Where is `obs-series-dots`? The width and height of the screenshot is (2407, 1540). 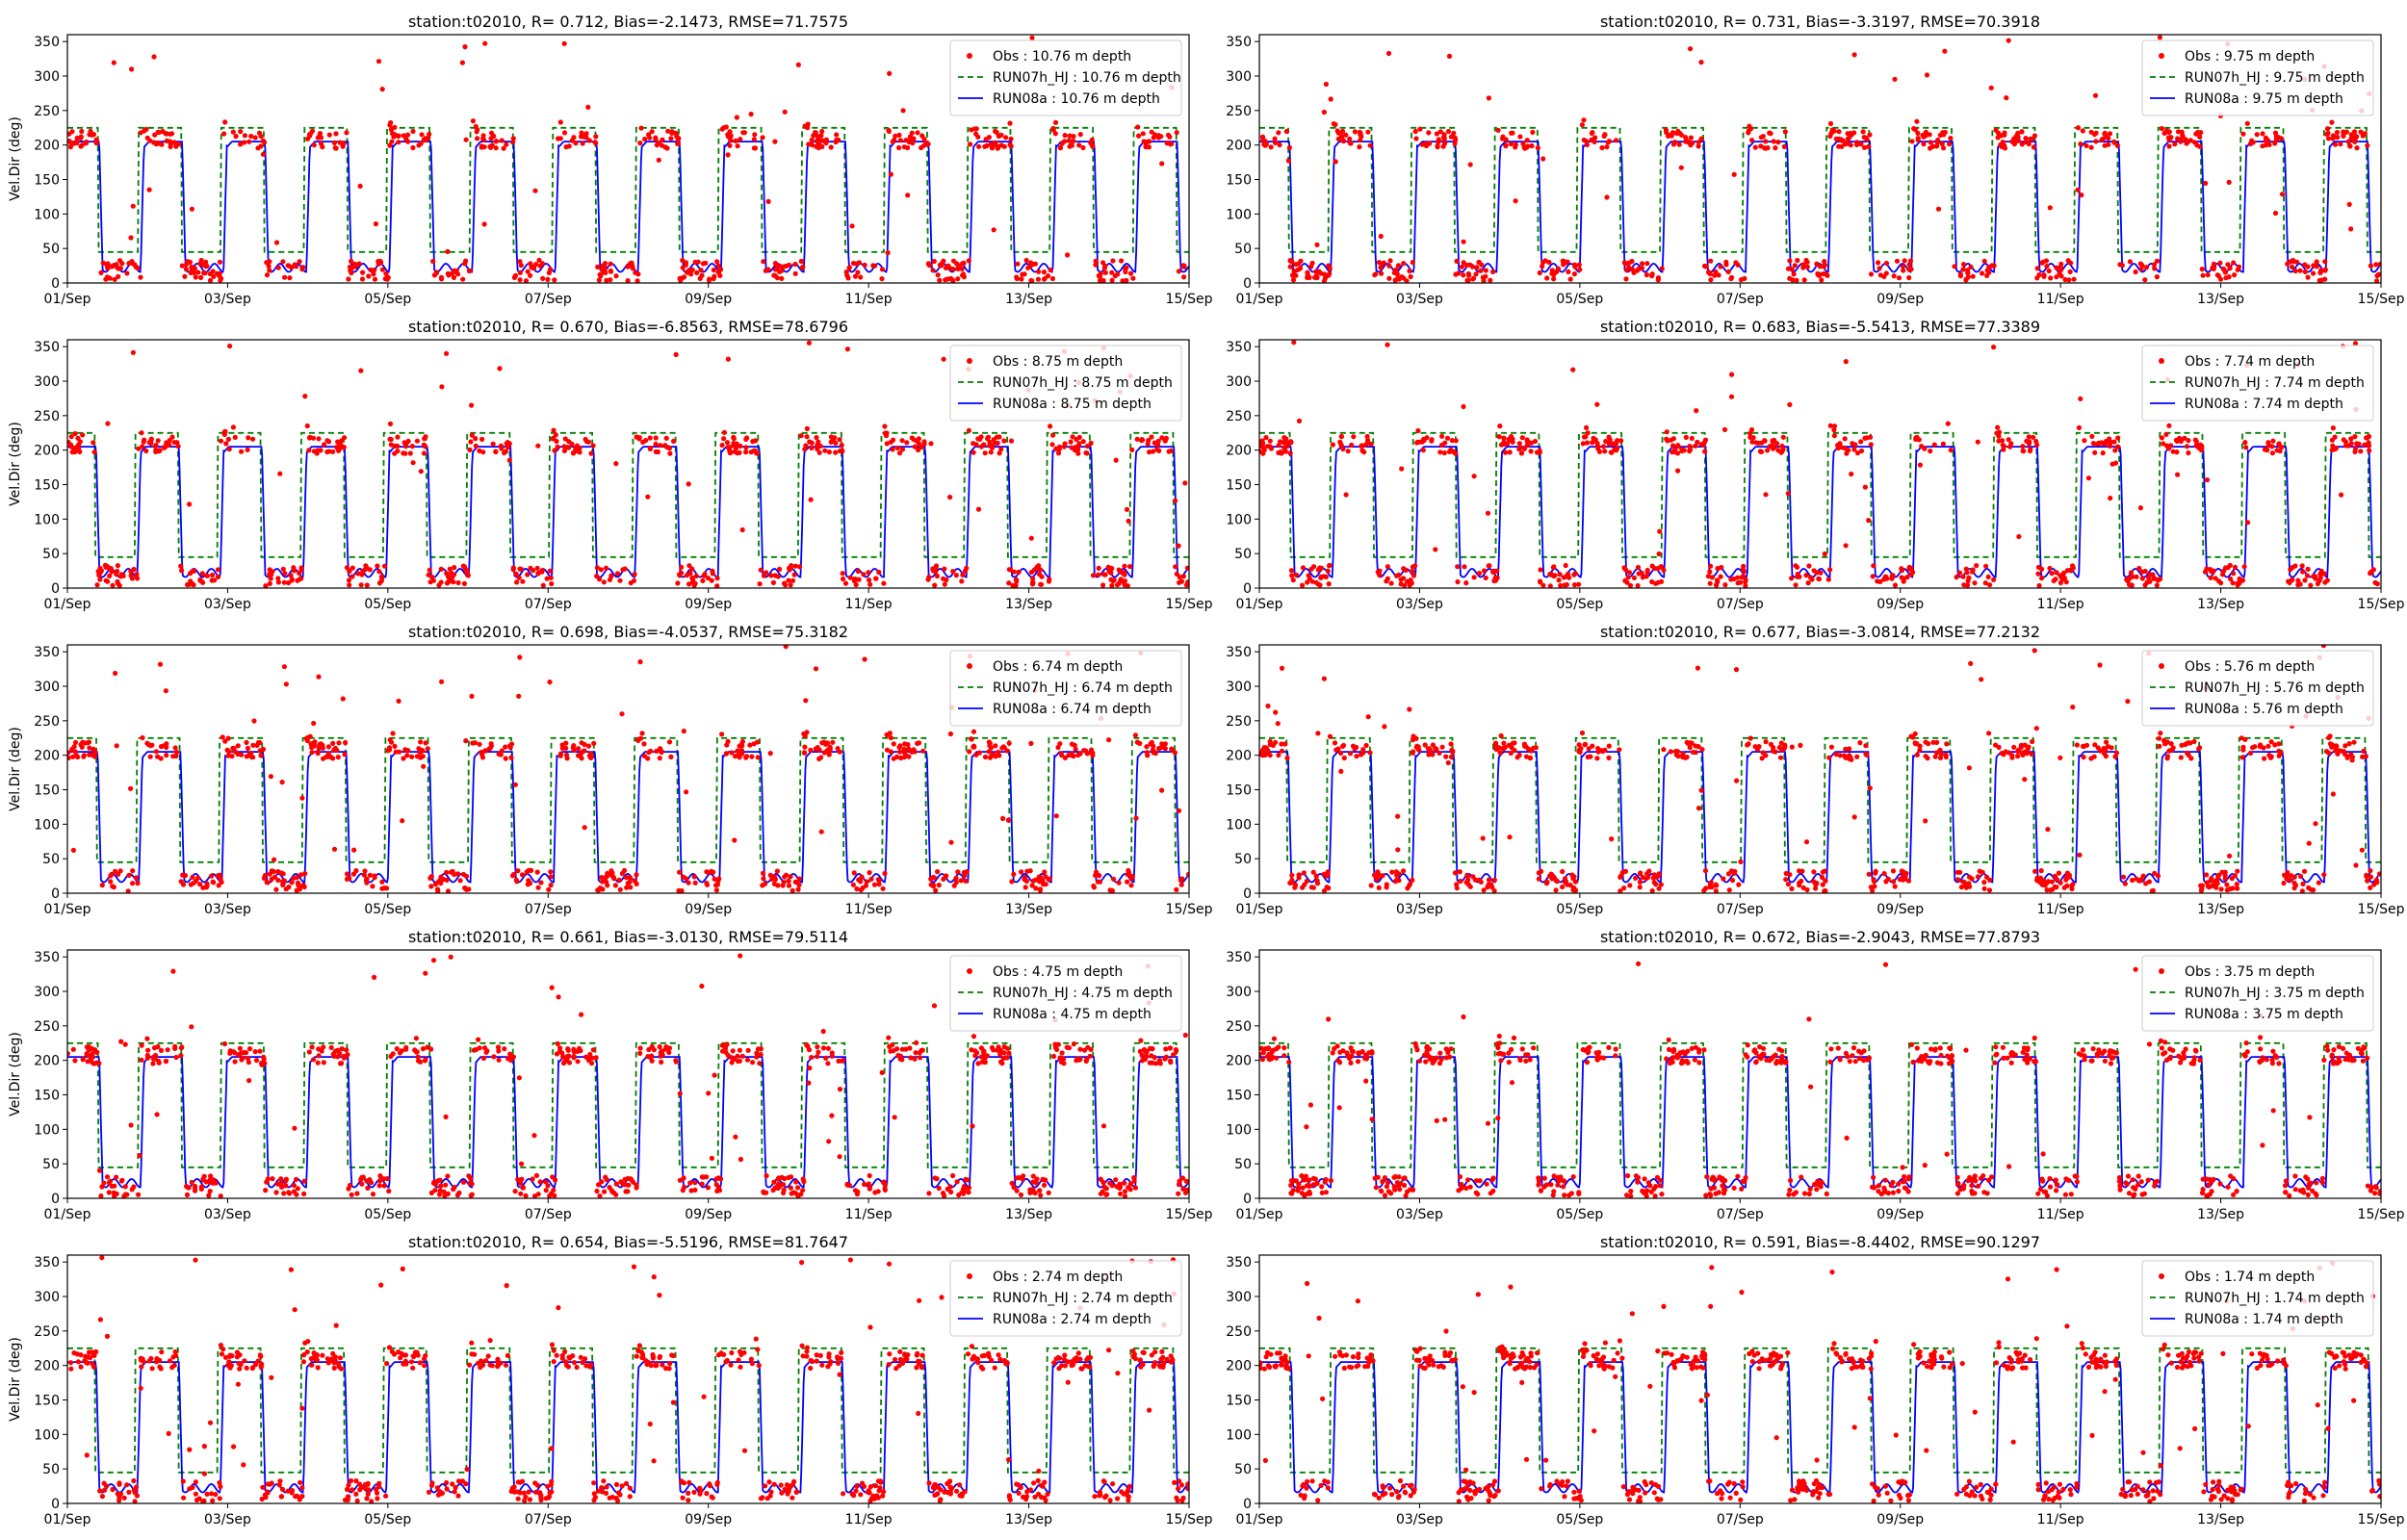 obs-series-dots is located at coordinates (1819, 464).